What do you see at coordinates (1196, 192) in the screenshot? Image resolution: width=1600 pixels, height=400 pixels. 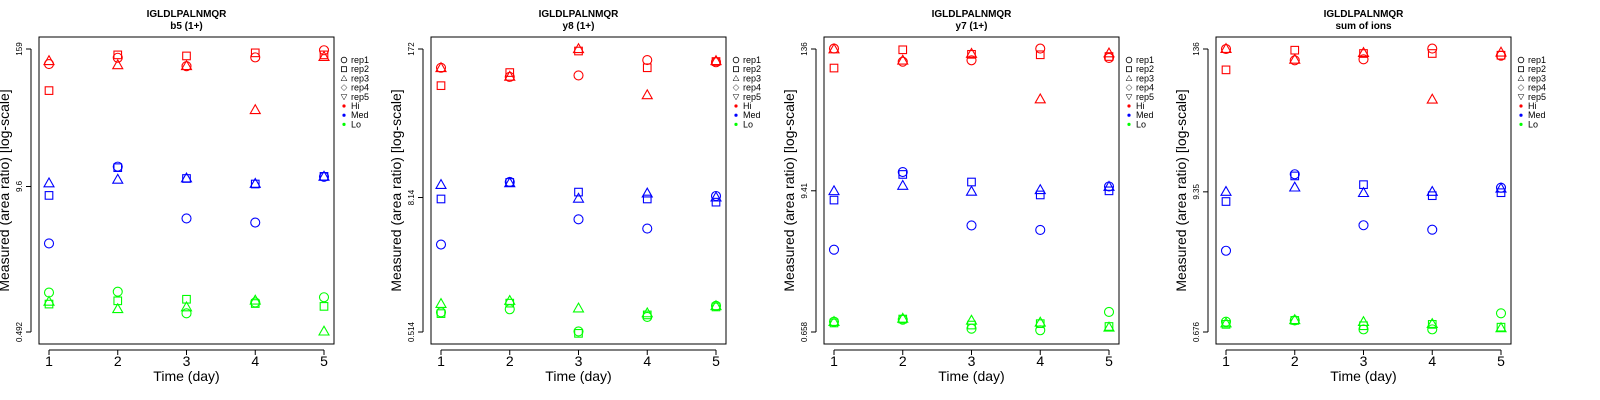 I see `y-tick-label: 9.35` at bounding box center [1196, 192].